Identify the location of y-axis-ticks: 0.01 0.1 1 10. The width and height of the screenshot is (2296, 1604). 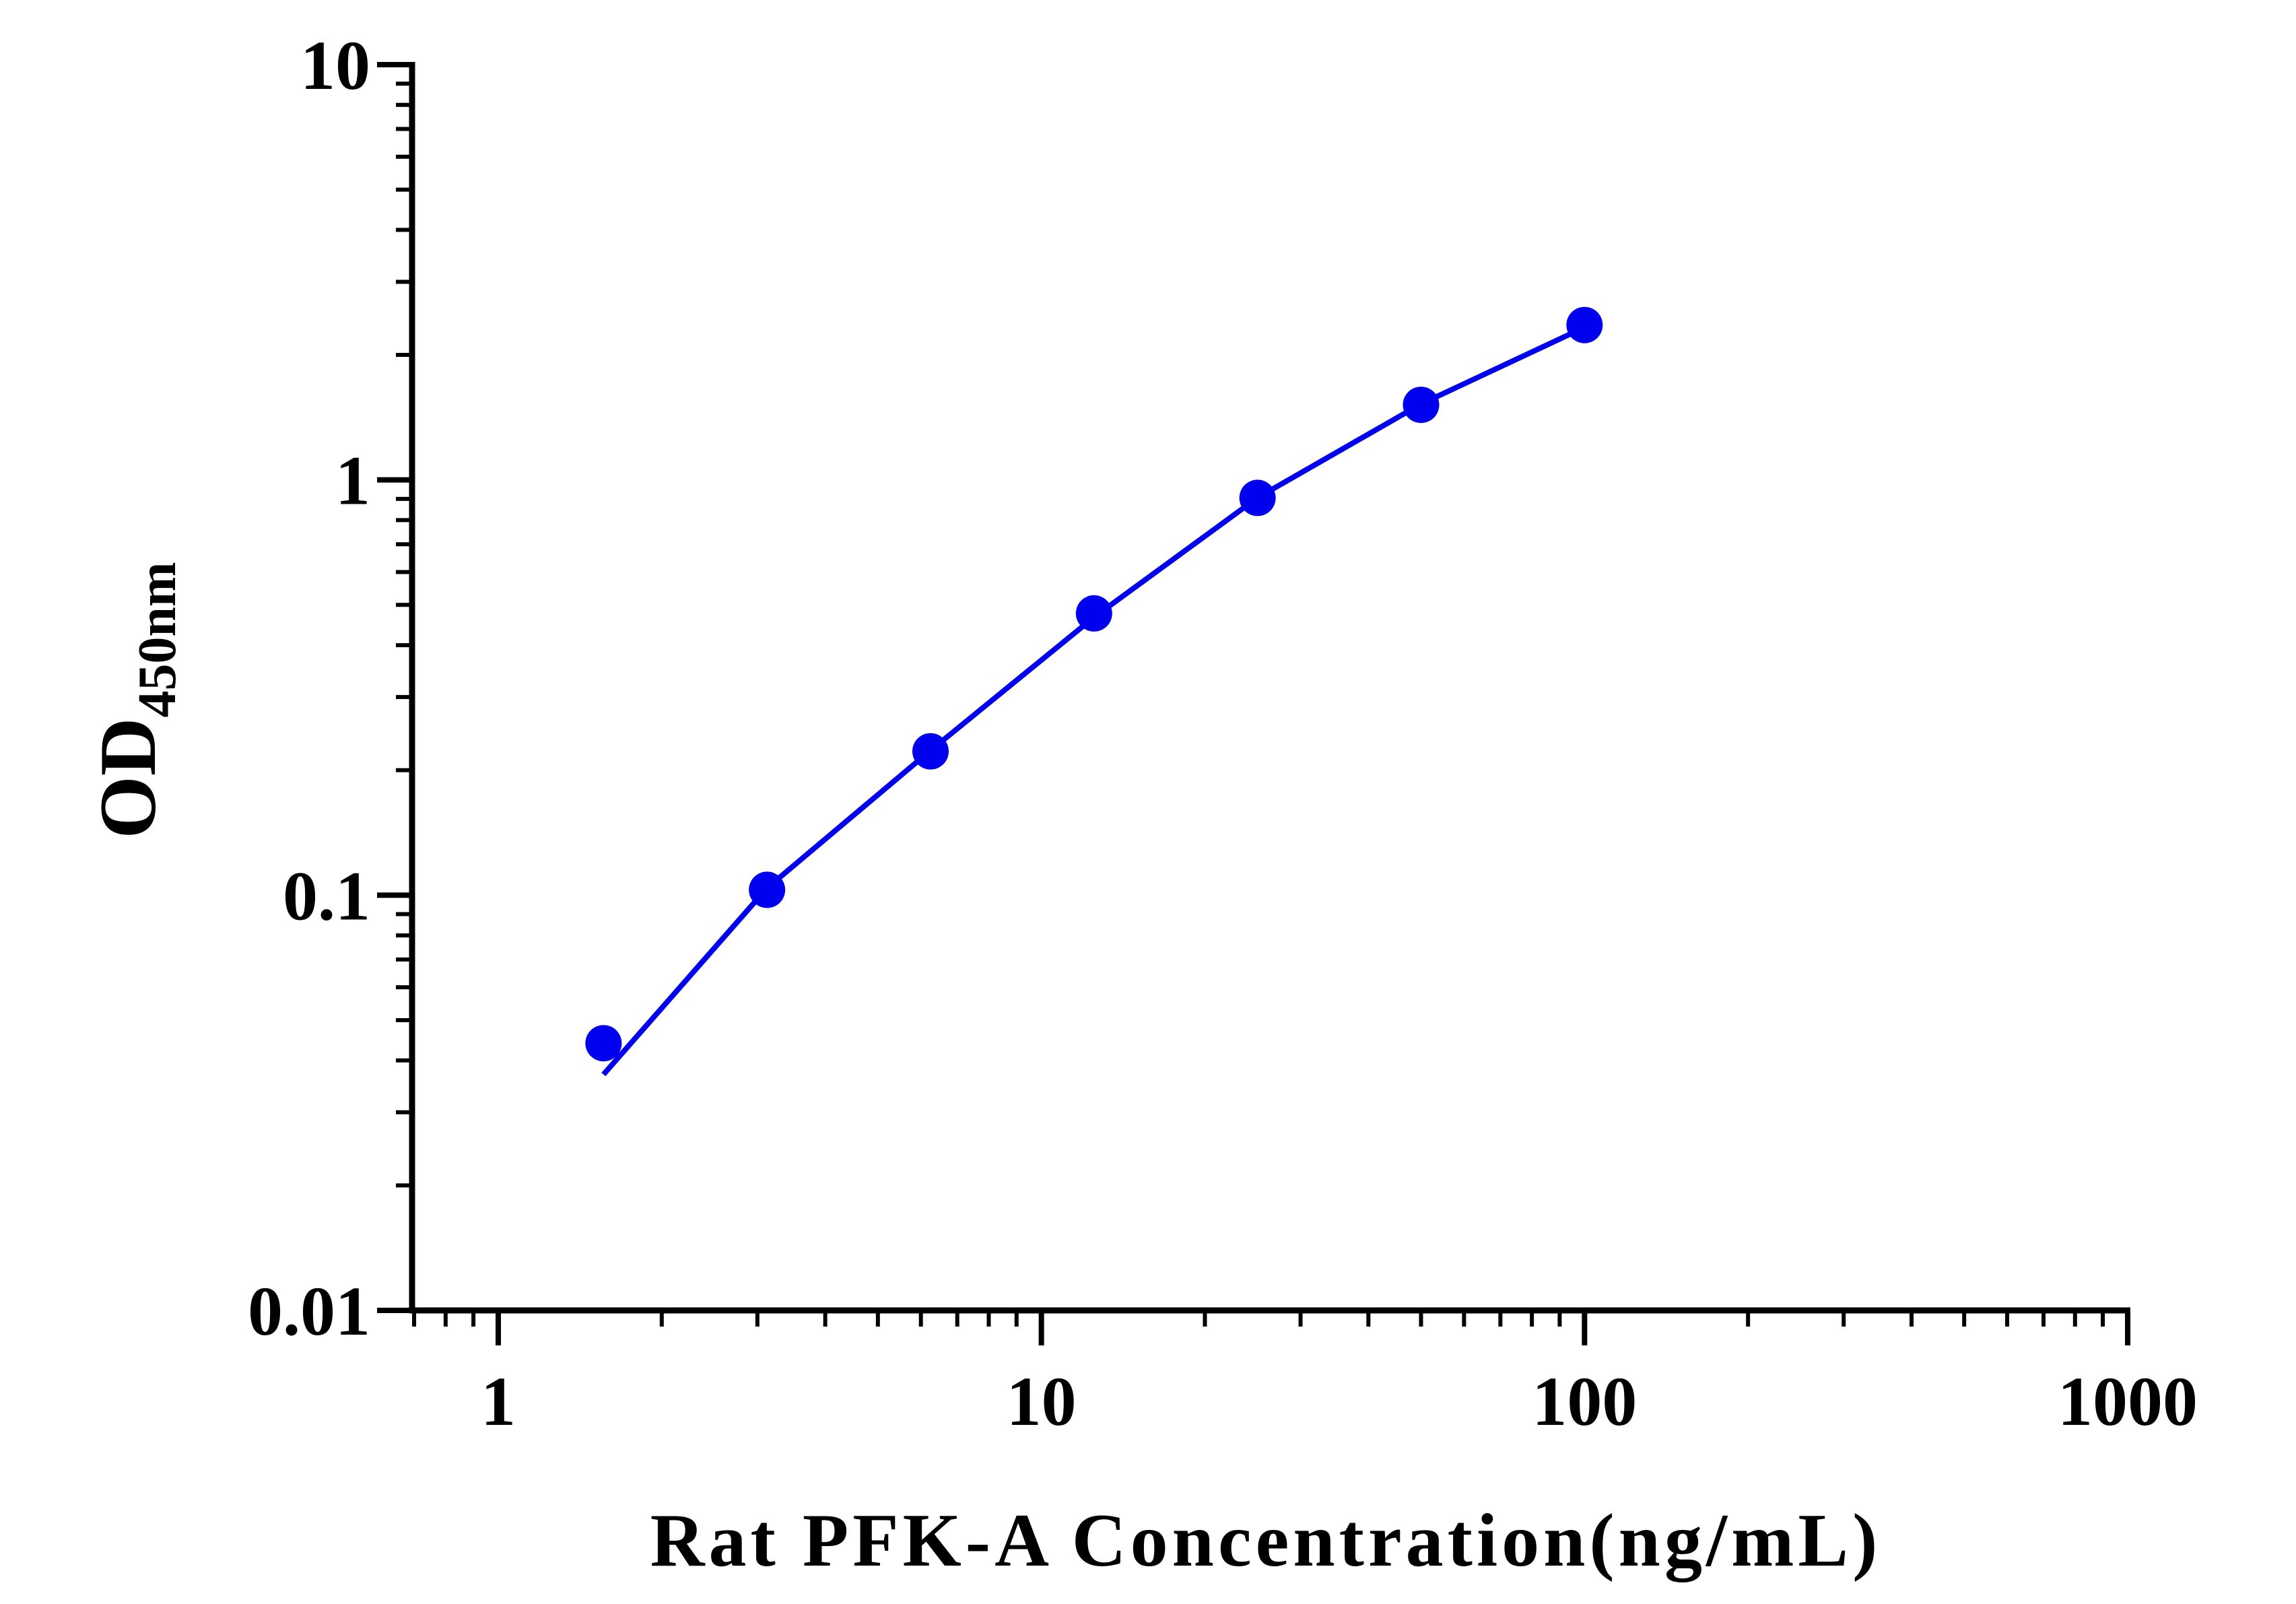
(330, 689).